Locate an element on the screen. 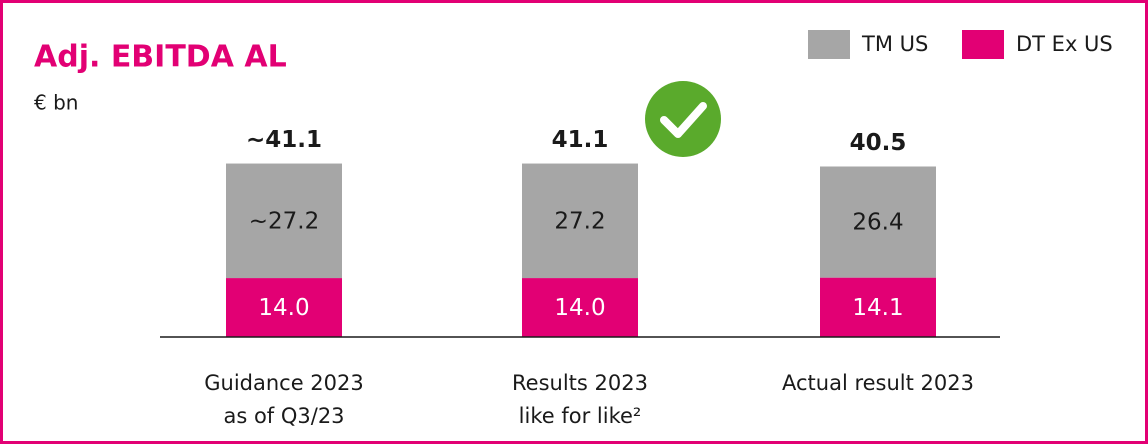 The width and height of the screenshot is (1148, 444). value-label: 14.1 is located at coordinates (877, 308).